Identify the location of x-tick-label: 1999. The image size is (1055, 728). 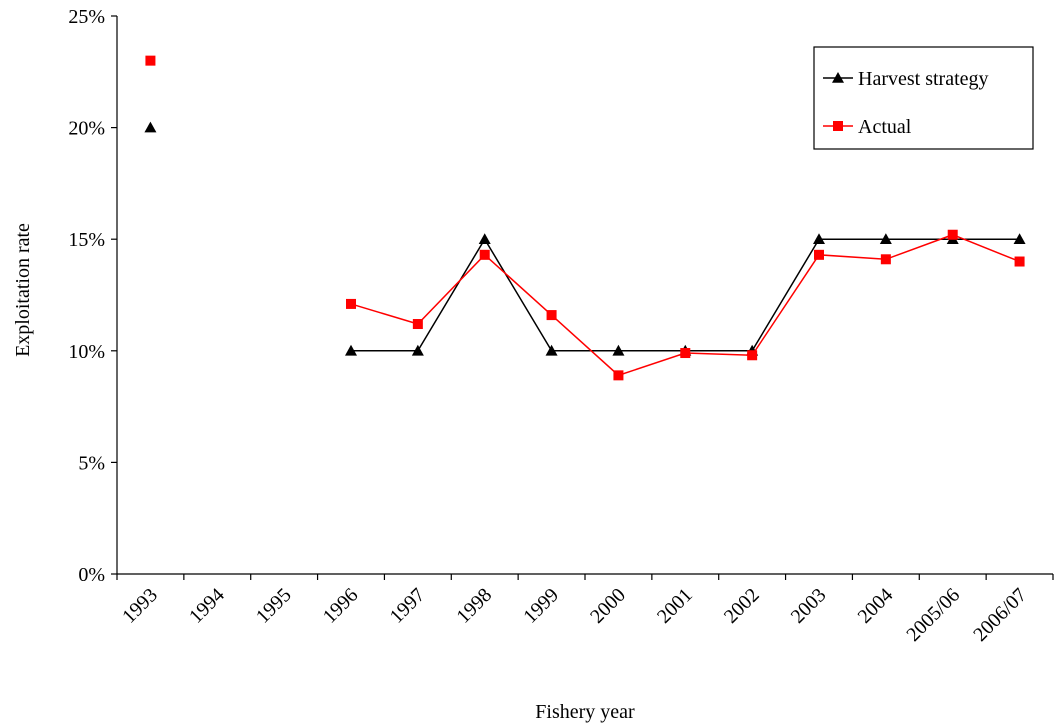
(541, 606).